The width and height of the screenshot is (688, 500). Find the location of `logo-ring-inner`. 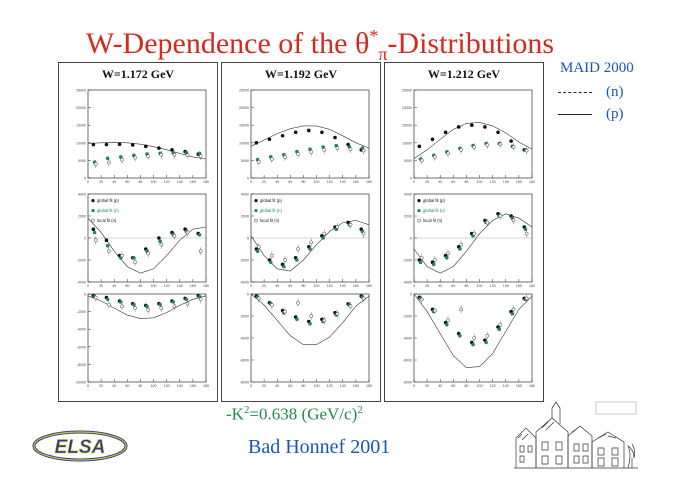

logo-ring-inner is located at coordinates (80, 446).